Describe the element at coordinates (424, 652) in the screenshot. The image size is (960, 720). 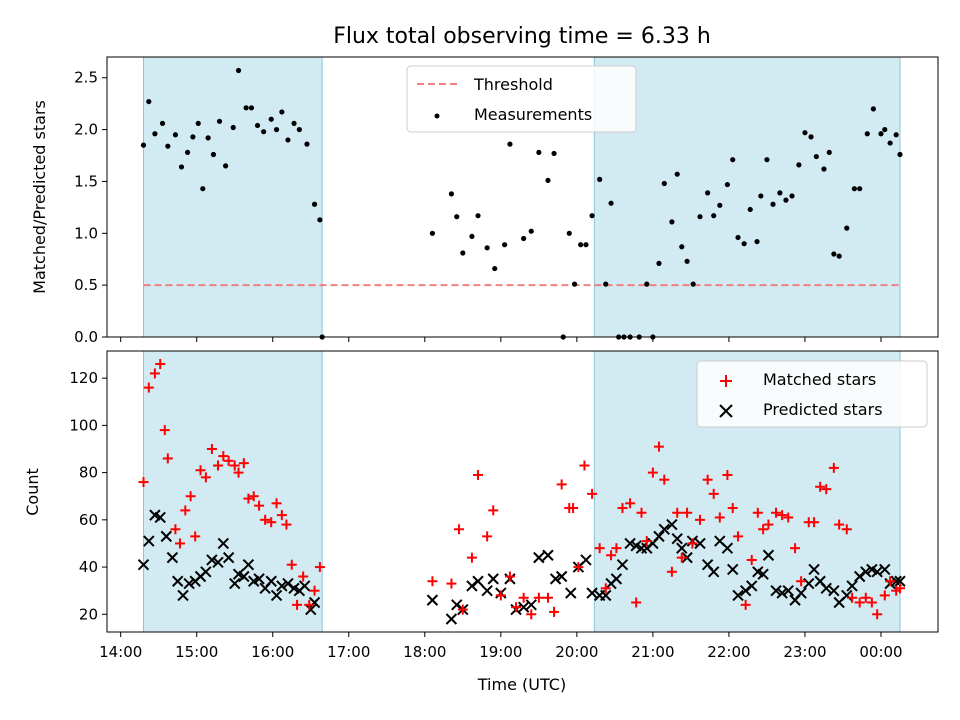
I see `x-tick-label: 18:00` at that location.